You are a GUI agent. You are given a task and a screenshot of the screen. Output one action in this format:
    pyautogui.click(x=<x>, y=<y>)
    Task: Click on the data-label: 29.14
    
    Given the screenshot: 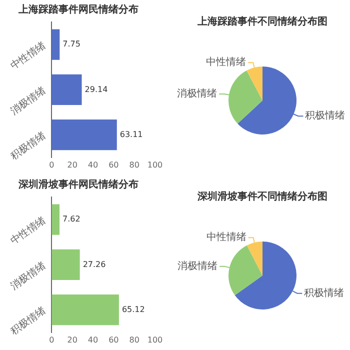 What is the action you would take?
    pyautogui.click(x=96, y=89)
    